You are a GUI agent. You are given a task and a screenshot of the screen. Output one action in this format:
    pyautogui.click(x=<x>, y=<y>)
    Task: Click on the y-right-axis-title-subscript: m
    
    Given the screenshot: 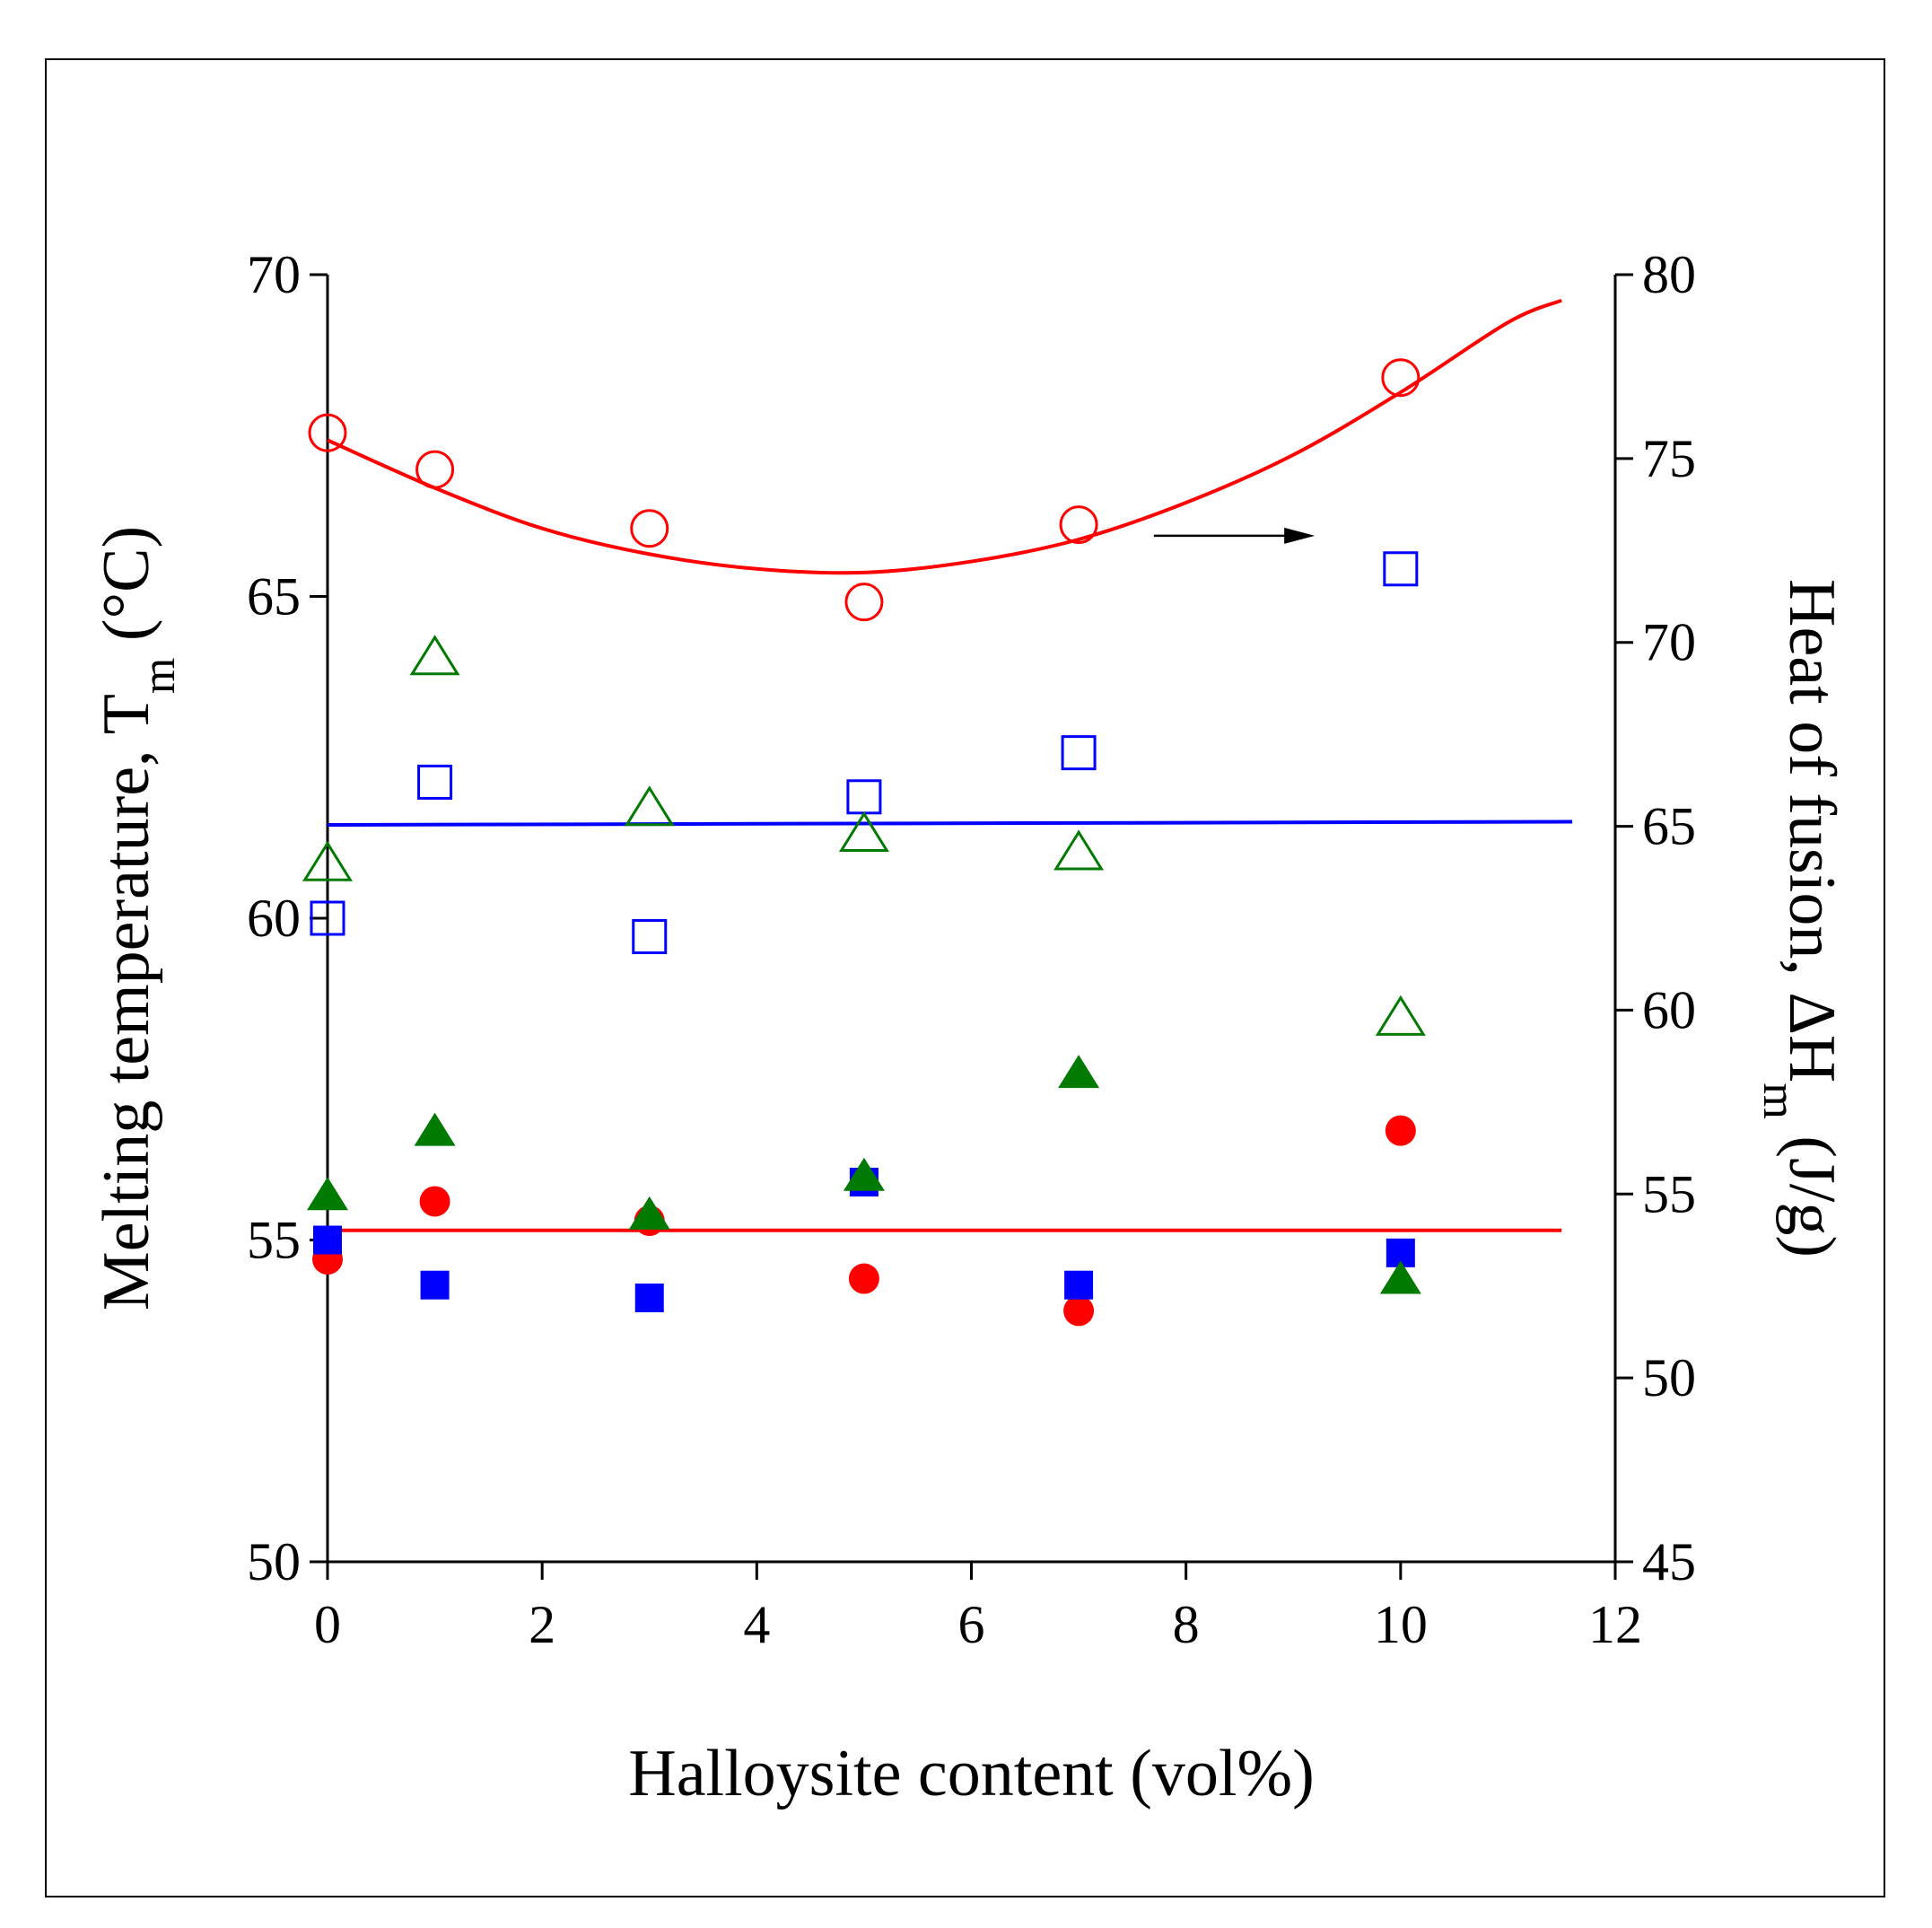 What is the action you would take?
    pyautogui.click(x=1780, y=1100)
    